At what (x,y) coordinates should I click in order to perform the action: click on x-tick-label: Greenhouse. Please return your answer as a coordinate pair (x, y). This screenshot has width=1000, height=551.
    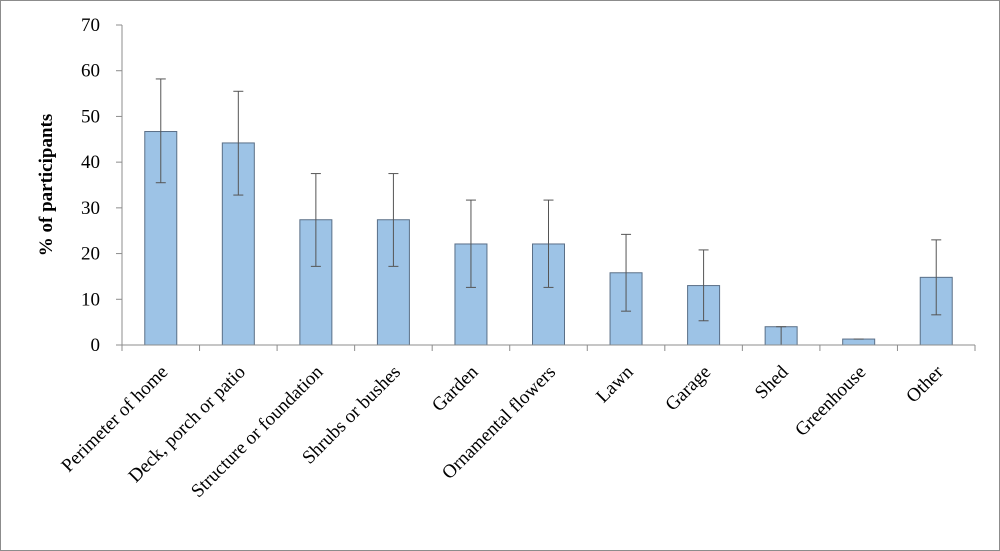
    Looking at the image, I should click on (830, 401).